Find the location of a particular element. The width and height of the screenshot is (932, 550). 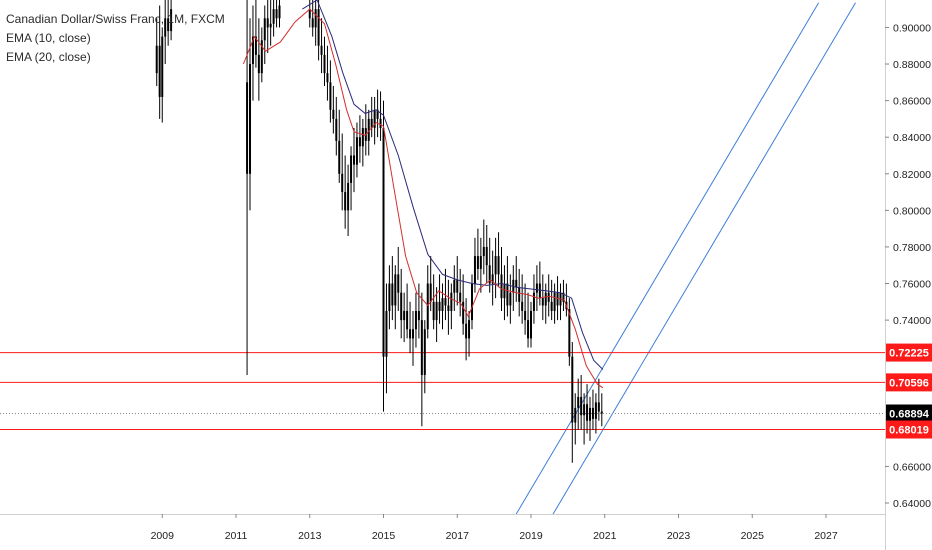

x-tick-label: 2021 is located at coordinates (605, 536).